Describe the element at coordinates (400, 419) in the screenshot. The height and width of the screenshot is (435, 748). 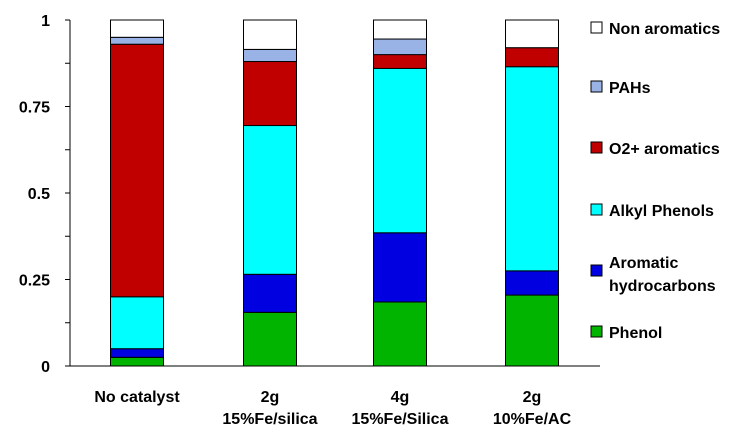
I see `x-tick-label: 15%Fe/Silica` at that location.